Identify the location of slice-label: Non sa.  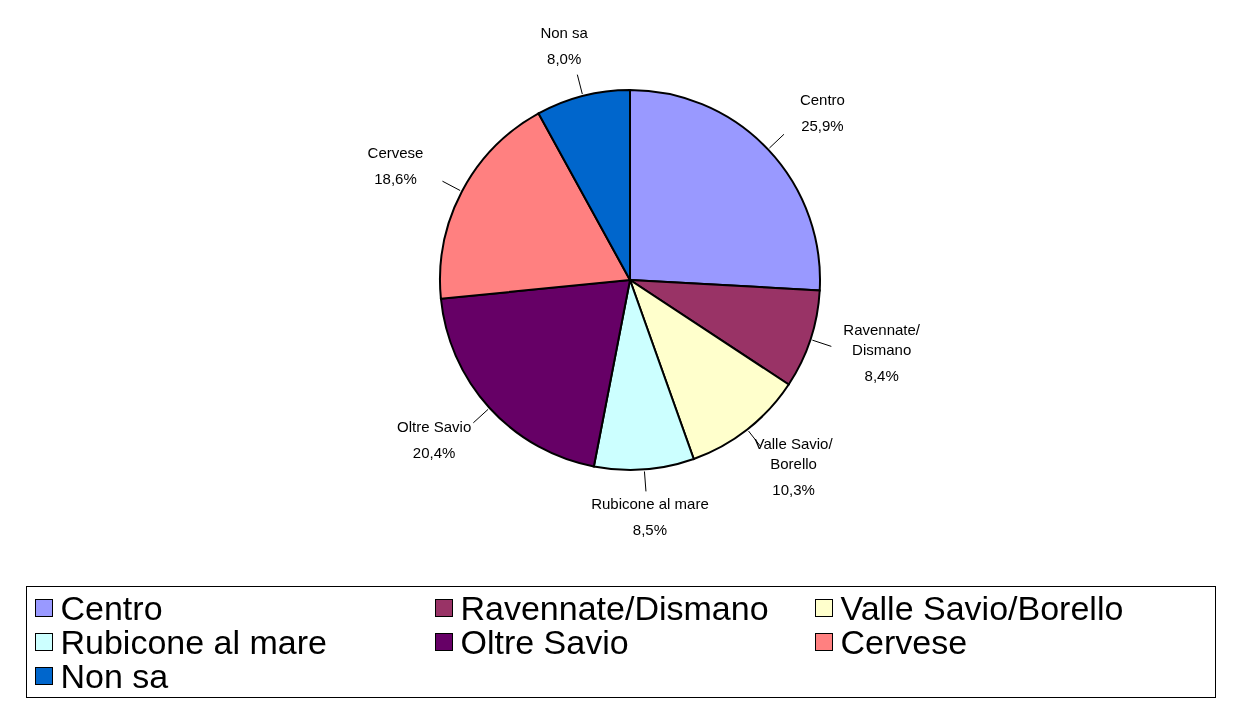
(564, 32).